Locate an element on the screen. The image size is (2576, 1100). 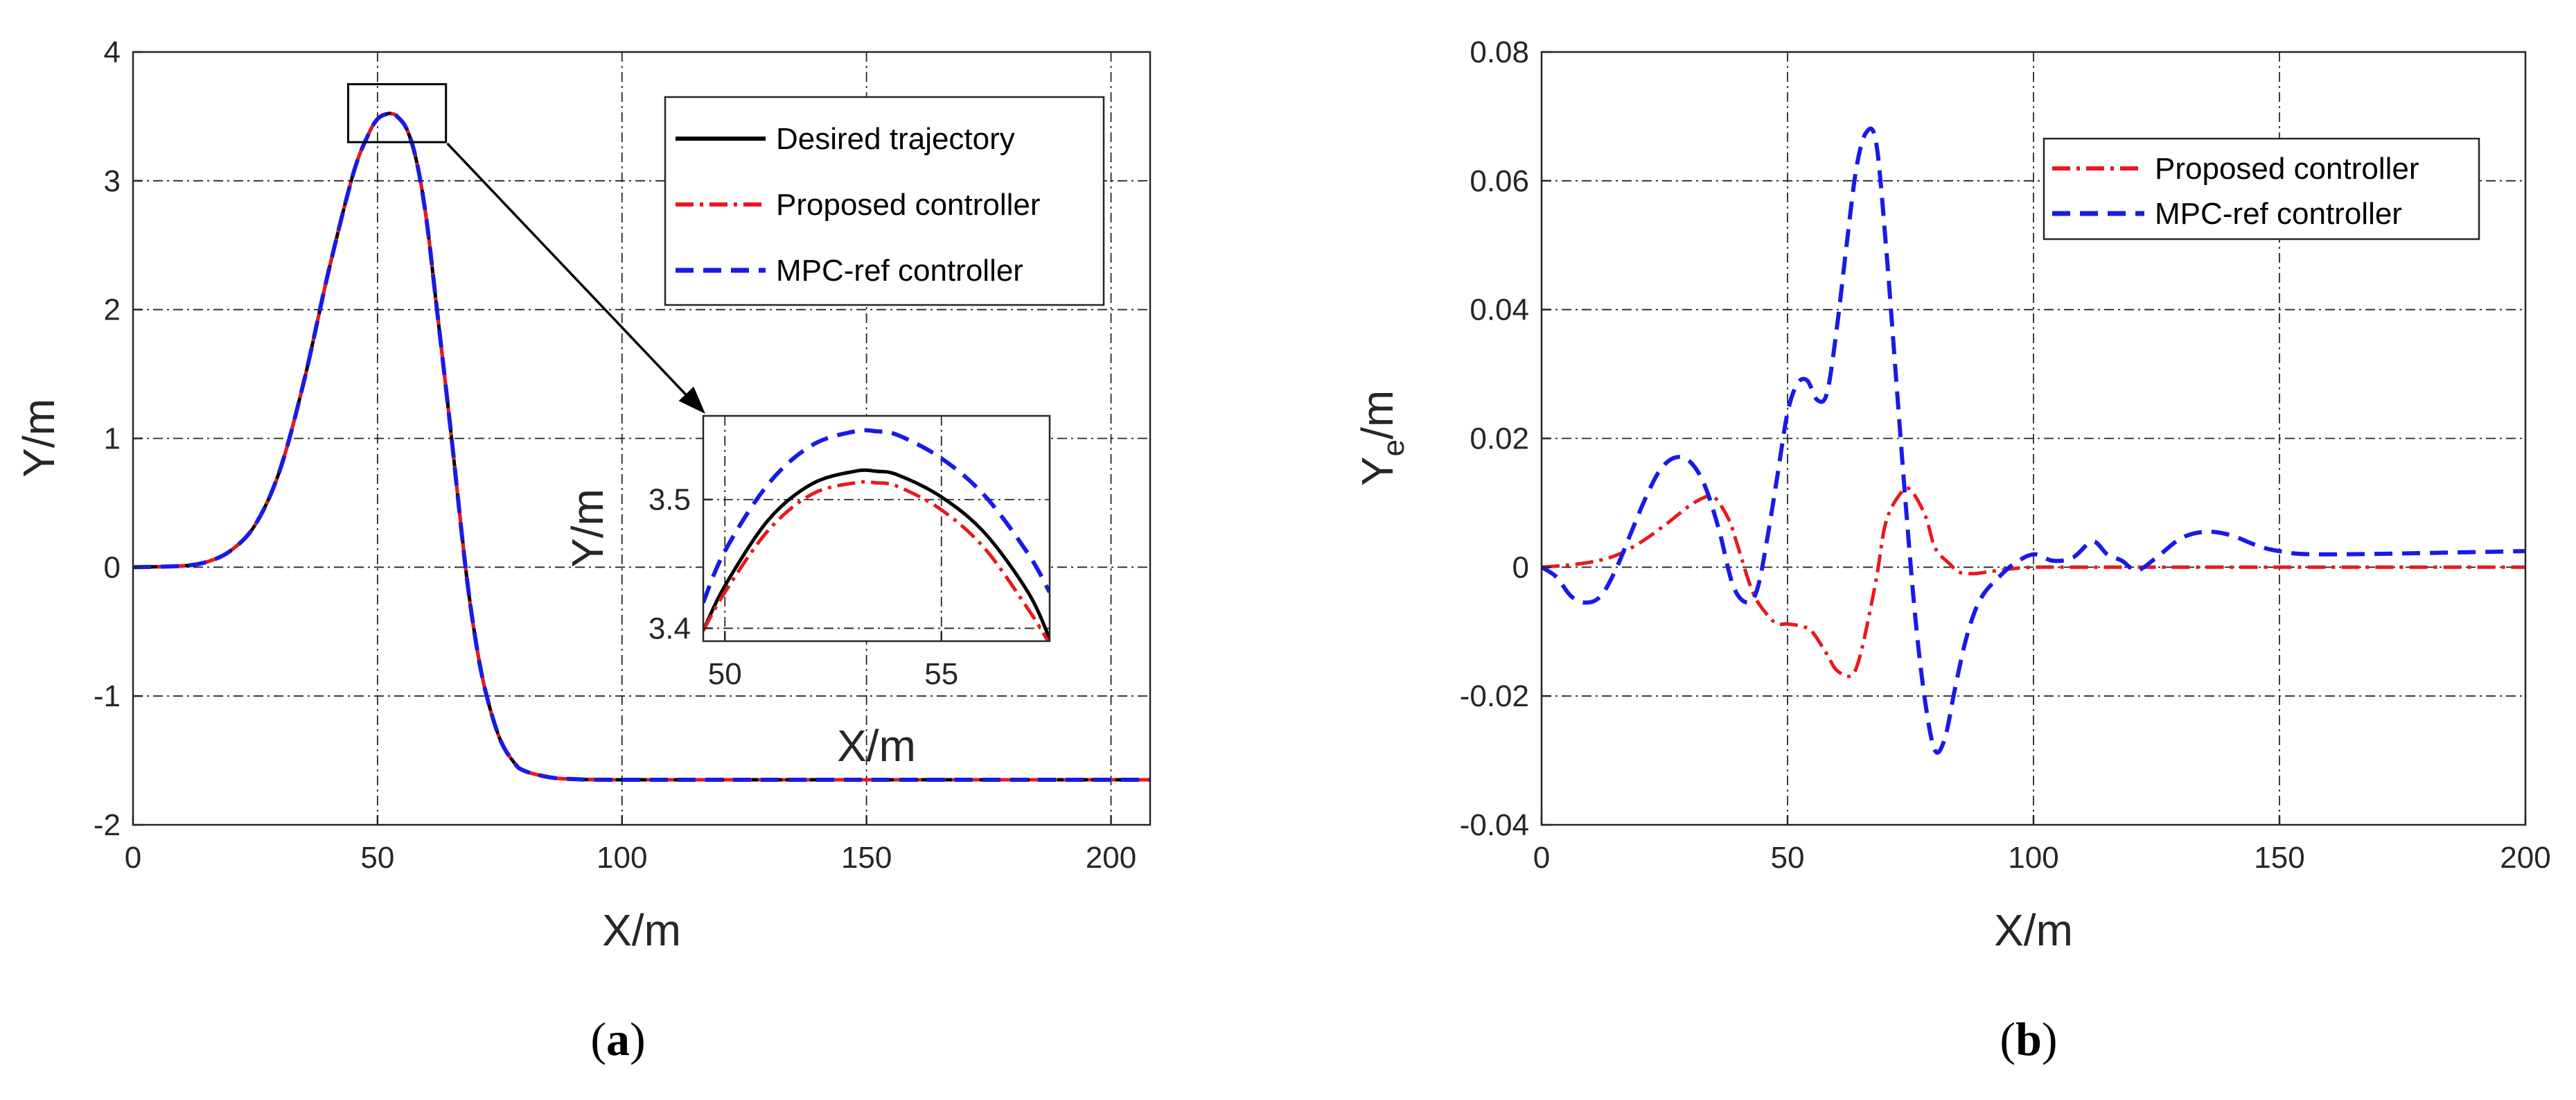
y-axis-label-b: Ye/m is located at coordinates (1381, 438).